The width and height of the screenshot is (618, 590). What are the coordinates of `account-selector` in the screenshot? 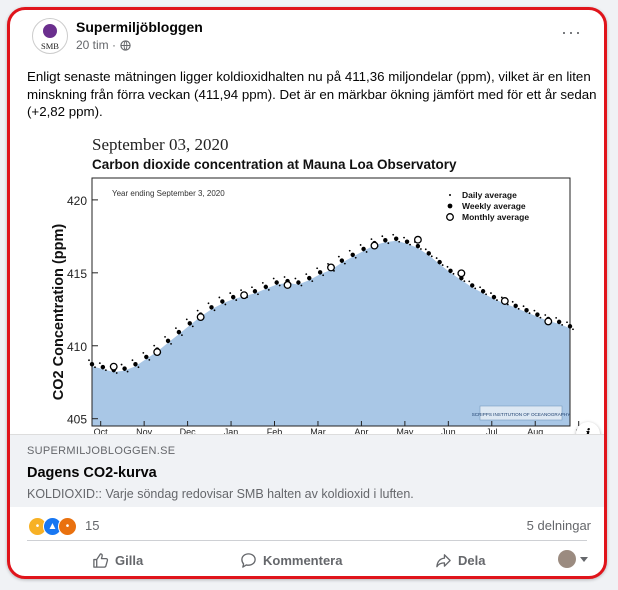 It's located at (573, 559).